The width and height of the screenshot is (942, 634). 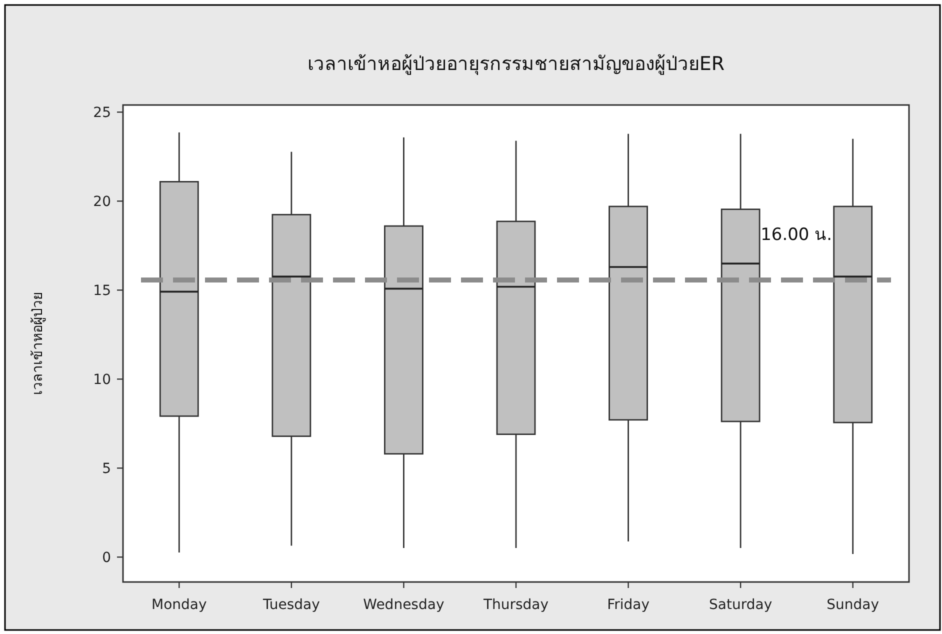 What do you see at coordinates (106, 558) in the screenshot?
I see `y-tick-label: 0` at bounding box center [106, 558].